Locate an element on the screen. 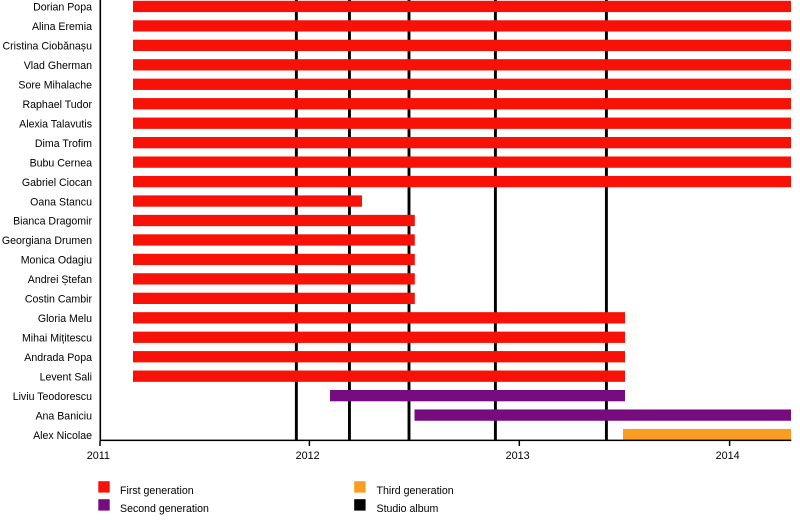 This screenshot has width=800, height=520. svg-text: Cristina Ciobănașu is located at coordinates (47, 47).